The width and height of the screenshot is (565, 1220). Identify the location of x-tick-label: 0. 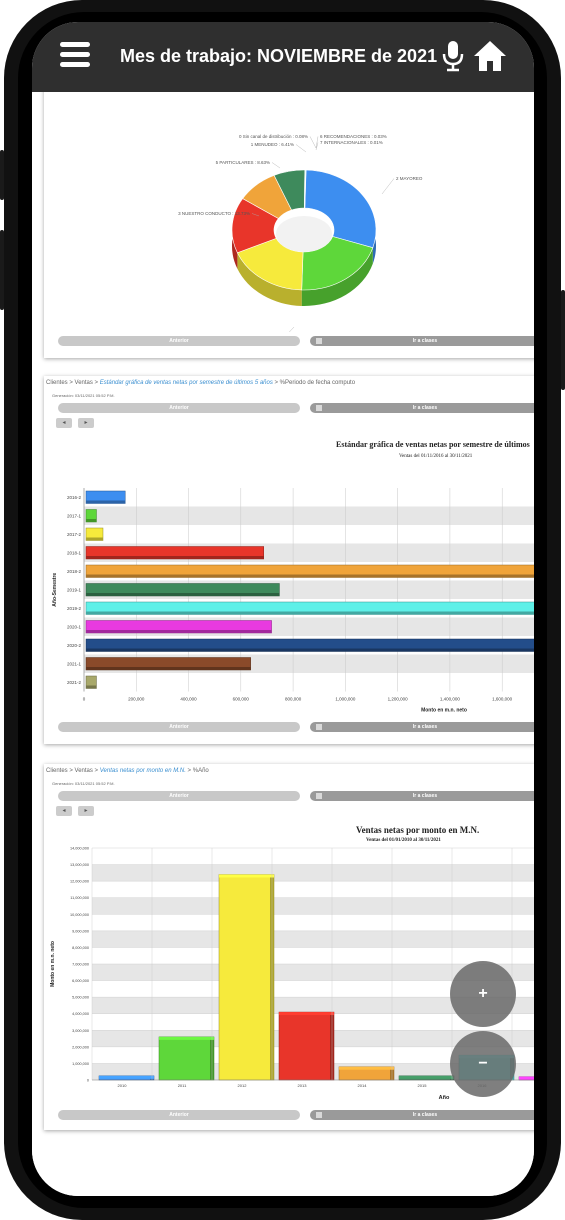
(84, 699).